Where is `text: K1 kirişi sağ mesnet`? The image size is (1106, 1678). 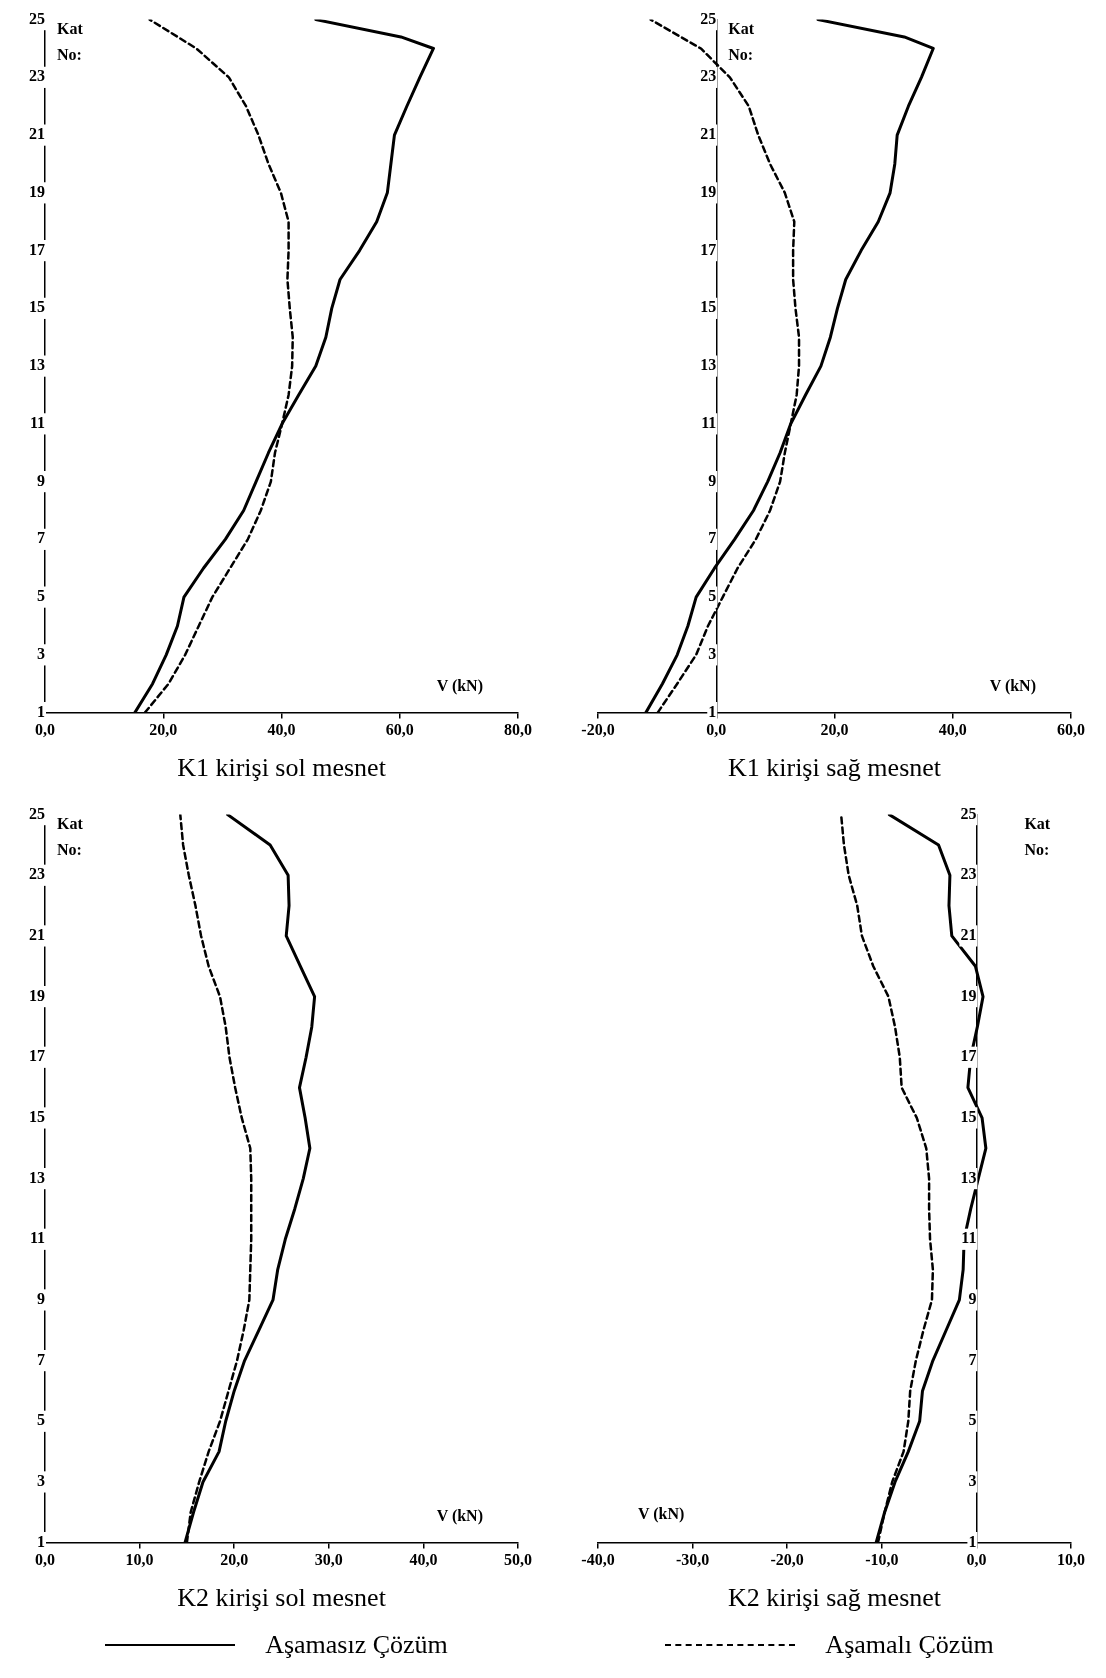 text: K1 kirişi sağ mesnet is located at coordinates (834, 768).